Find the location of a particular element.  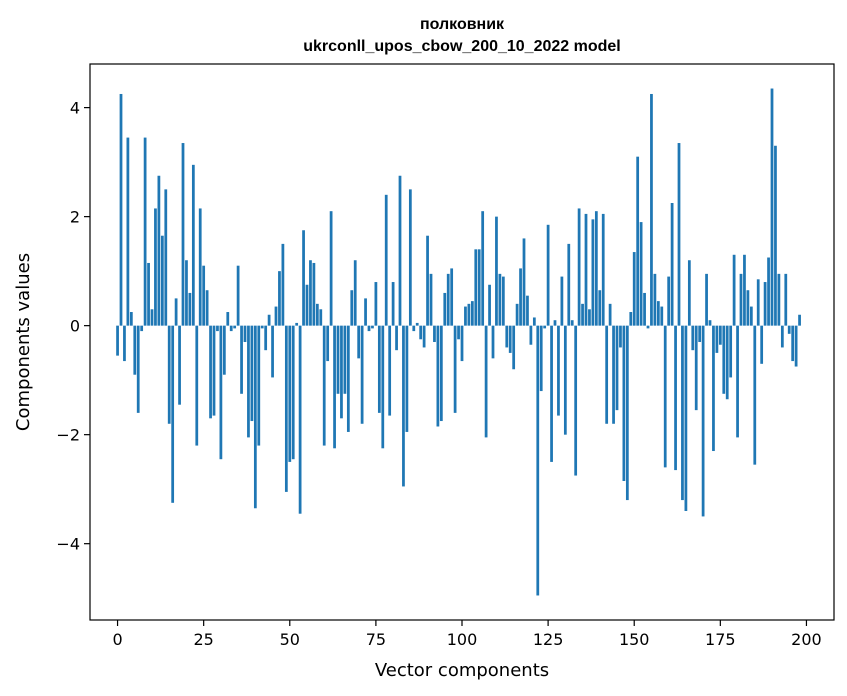

x-tick-label: 175 is located at coordinates (720, 639).